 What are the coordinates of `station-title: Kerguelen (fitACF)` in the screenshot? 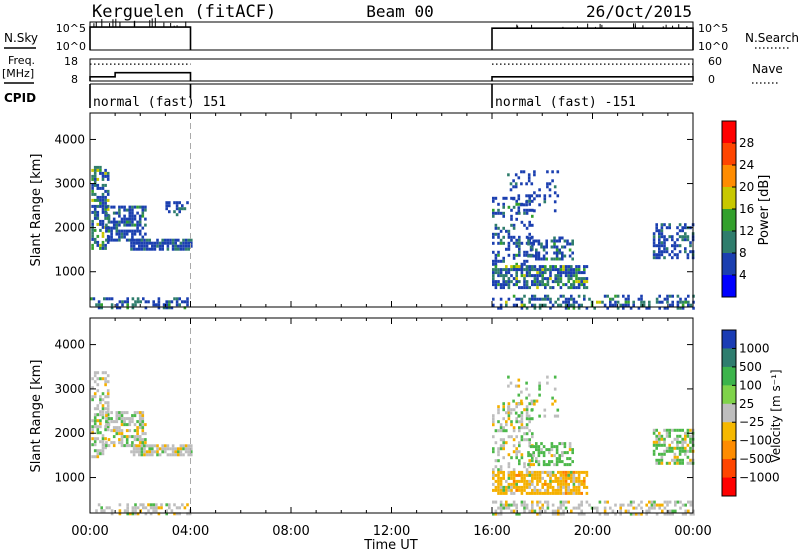 It's located at (184, 12).